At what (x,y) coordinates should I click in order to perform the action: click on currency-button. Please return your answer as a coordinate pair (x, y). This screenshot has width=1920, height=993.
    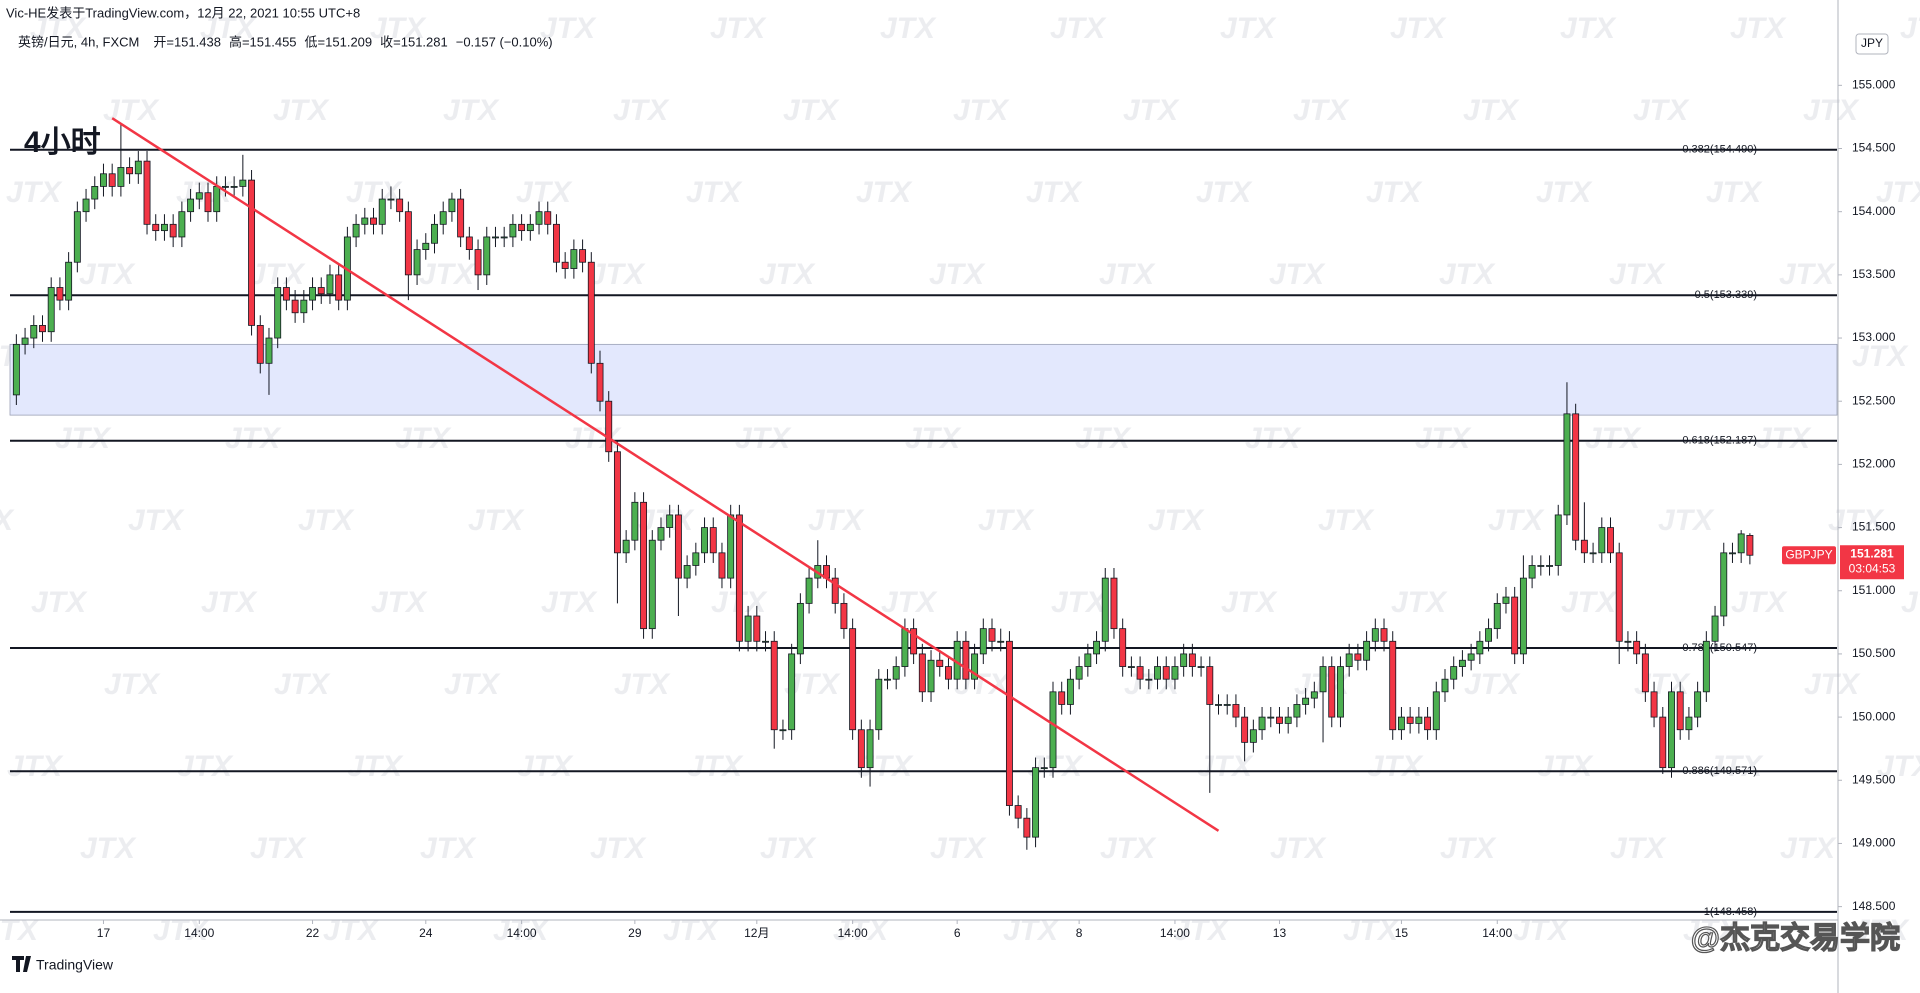
    Looking at the image, I should click on (1872, 44).